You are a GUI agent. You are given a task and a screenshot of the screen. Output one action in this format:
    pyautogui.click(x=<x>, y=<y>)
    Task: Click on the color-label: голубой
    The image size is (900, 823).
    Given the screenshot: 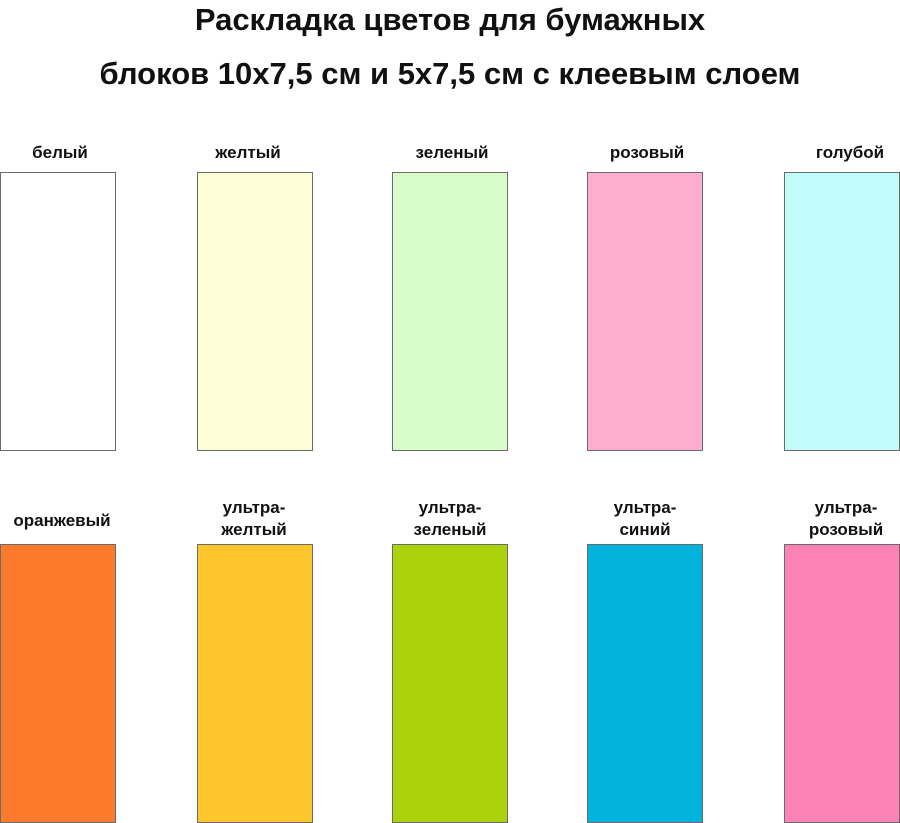 What is the action you would take?
    pyautogui.click(x=835, y=153)
    